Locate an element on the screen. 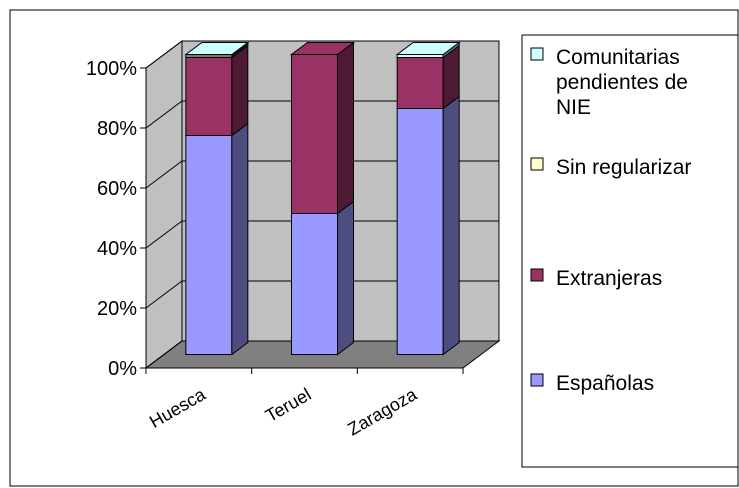 The width and height of the screenshot is (739, 488). y-tick-label: 80% is located at coordinates (117, 129).